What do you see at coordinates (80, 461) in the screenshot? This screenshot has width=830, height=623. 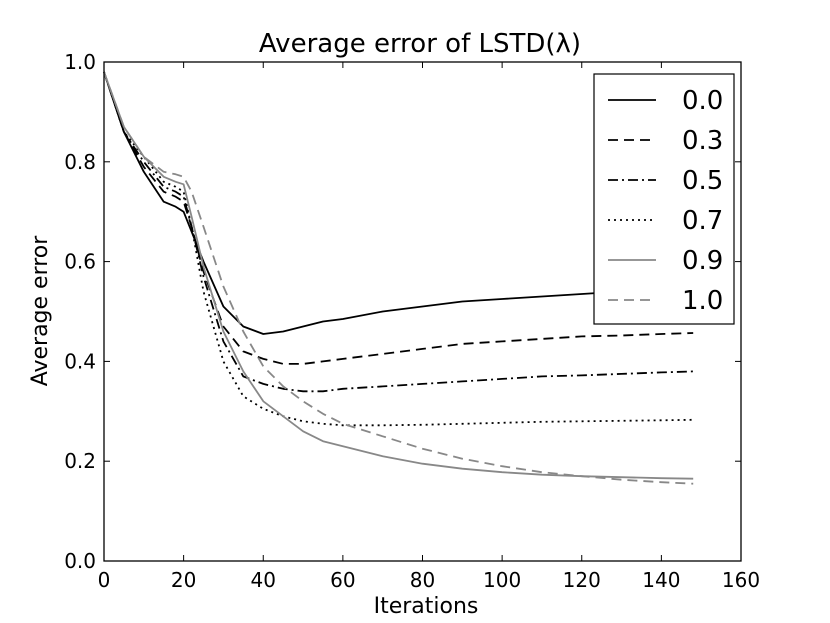 I see `y-tick-label: 0.2` at bounding box center [80, 461].